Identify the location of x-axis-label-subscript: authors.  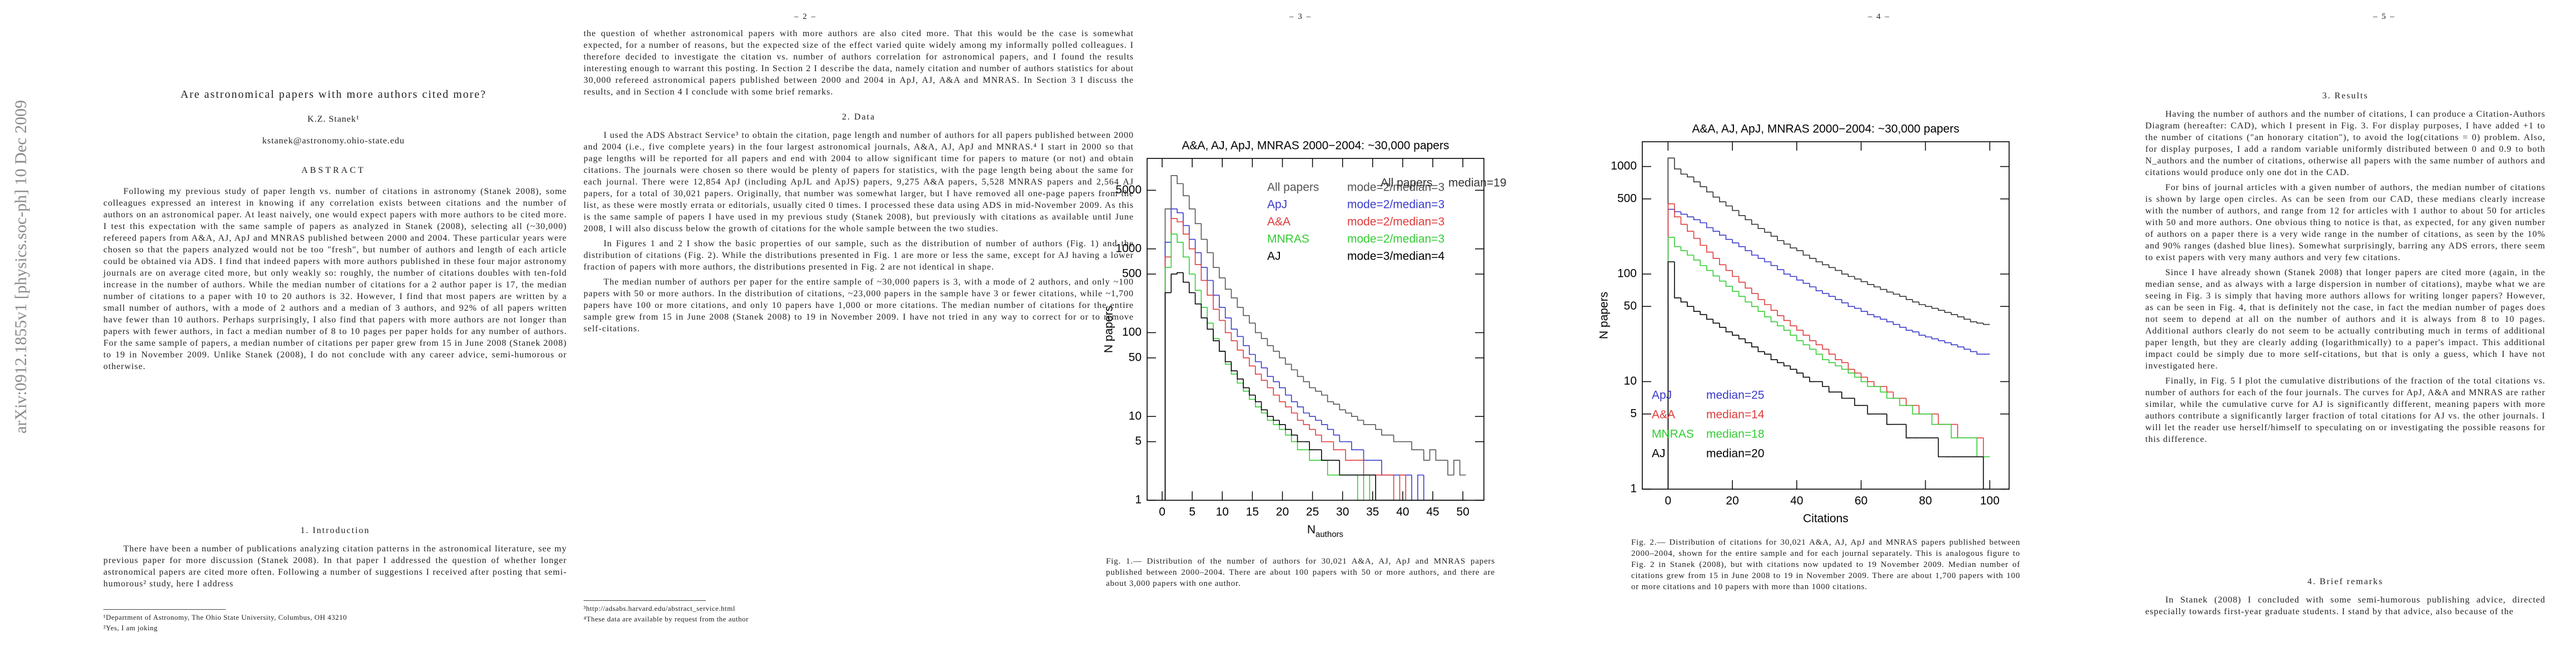
(1329, 534).